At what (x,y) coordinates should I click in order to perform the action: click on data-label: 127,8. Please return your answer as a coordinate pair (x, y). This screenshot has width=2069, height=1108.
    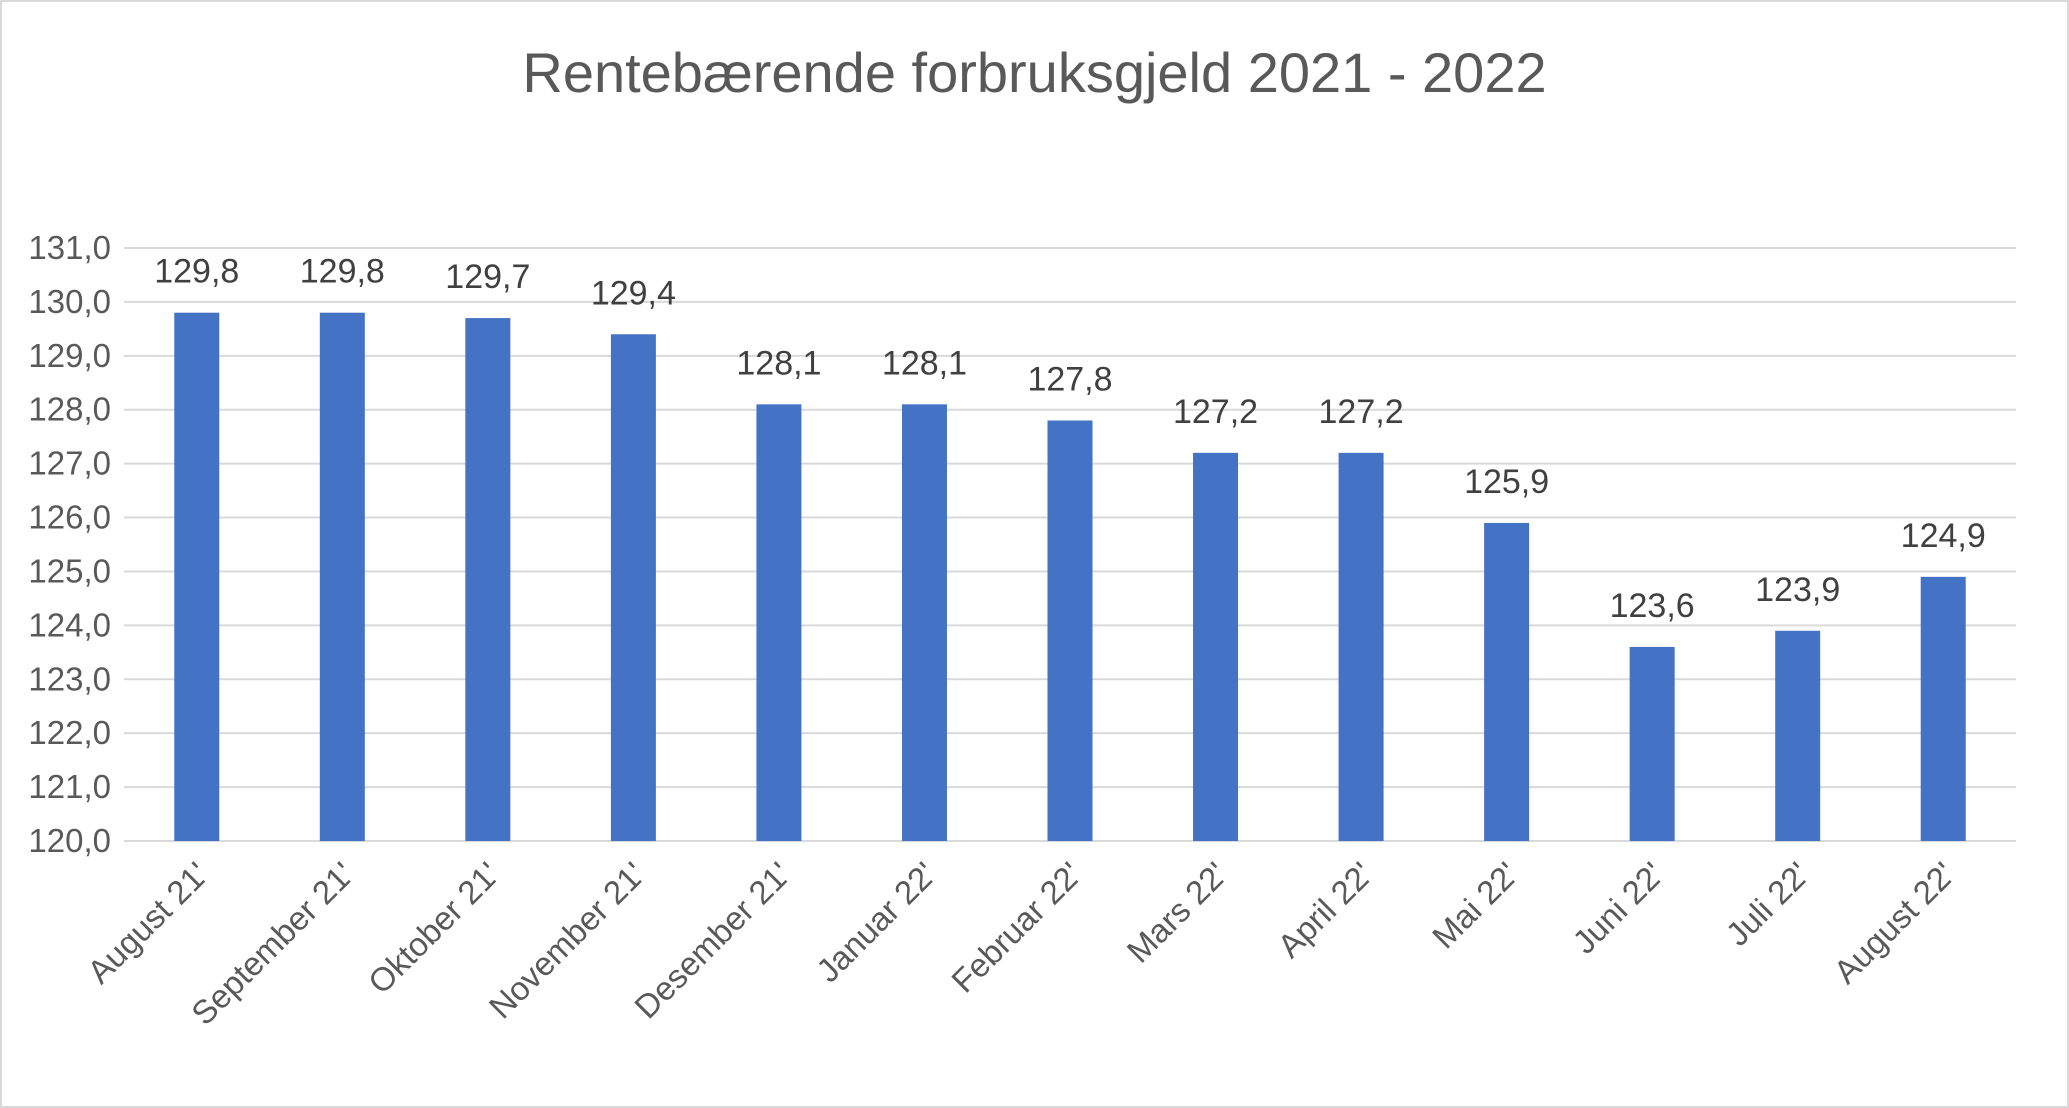
    Looking at the image, I should click on (1069, 380).